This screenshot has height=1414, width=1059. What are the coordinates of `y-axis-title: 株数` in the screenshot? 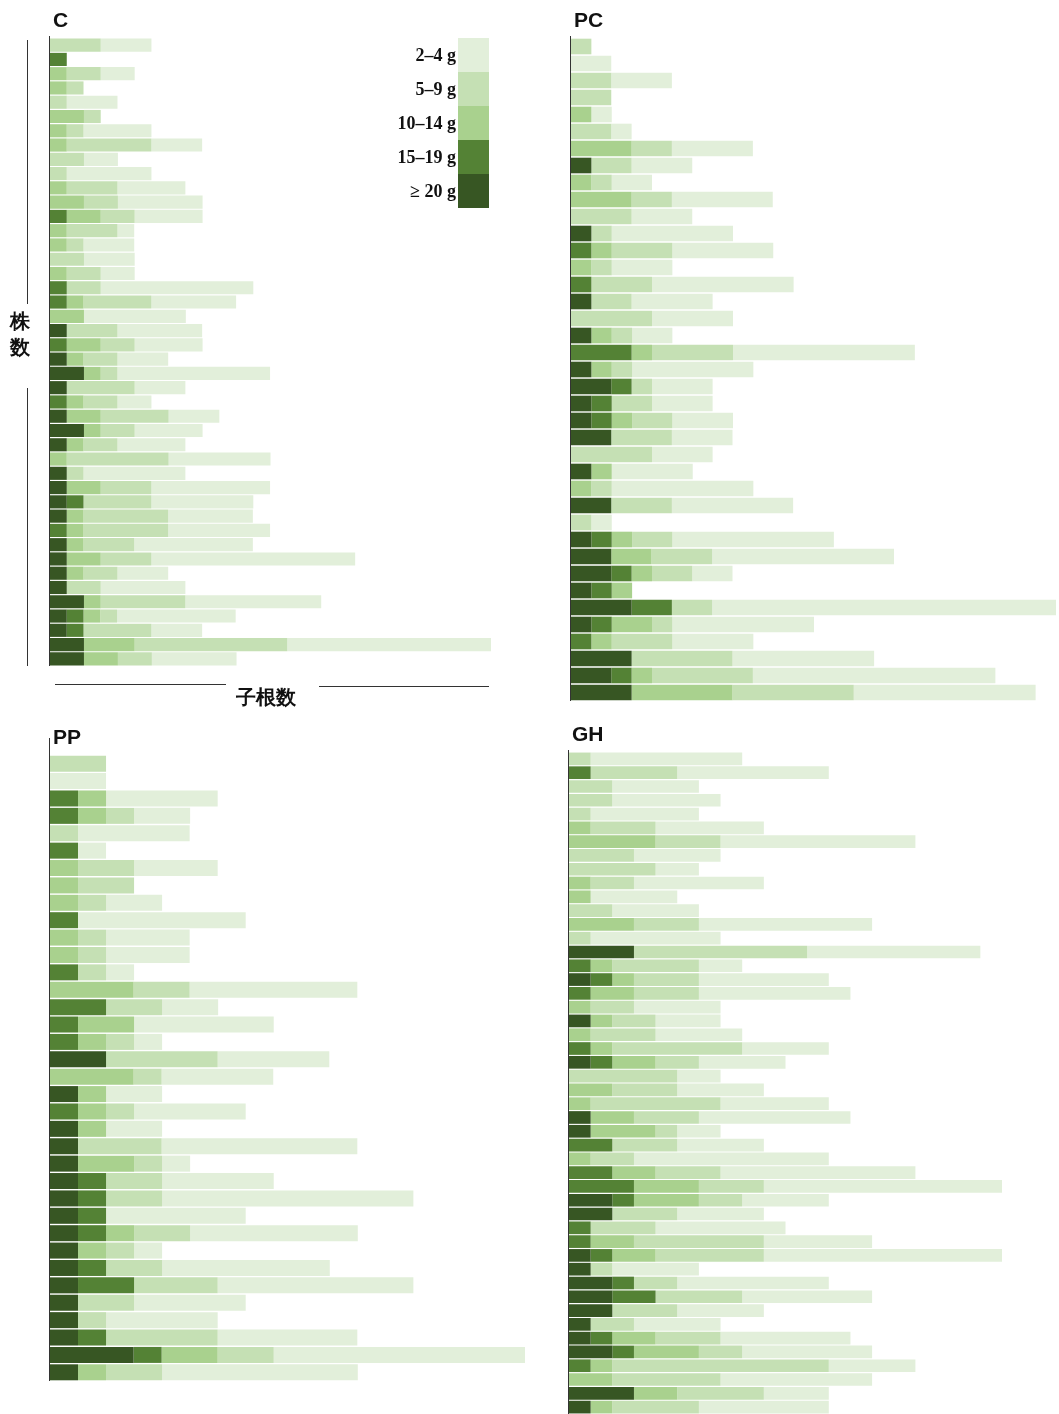 It's located at (20, 334).